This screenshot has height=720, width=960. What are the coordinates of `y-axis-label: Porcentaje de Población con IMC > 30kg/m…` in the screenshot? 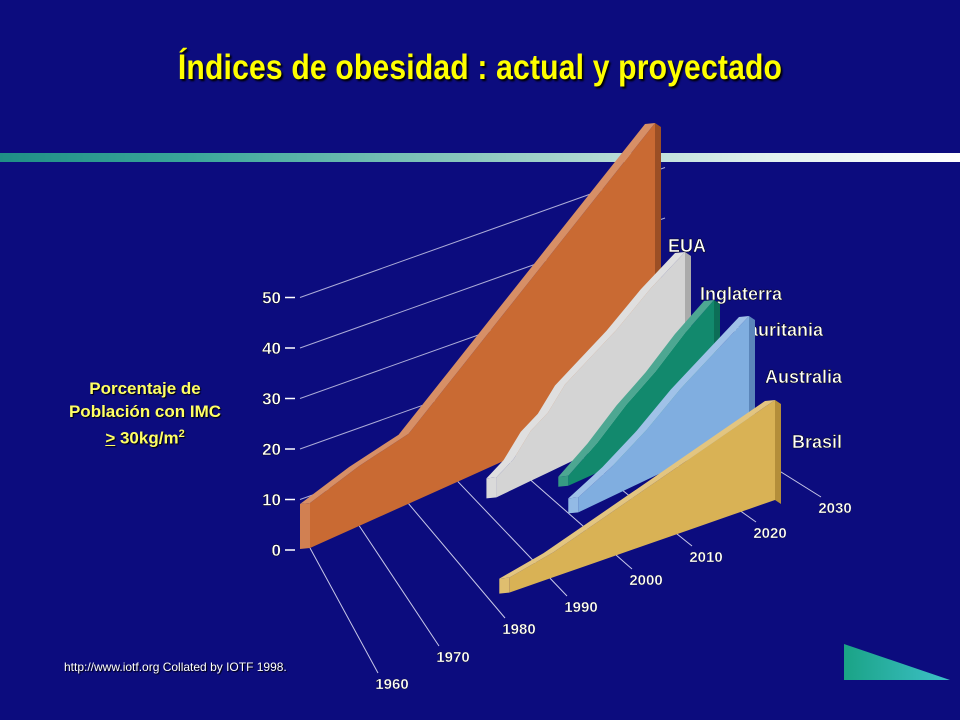 It's located at (145, 413).